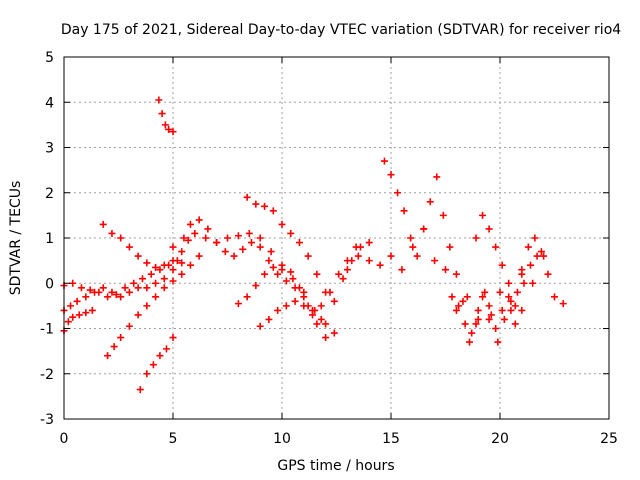 This screenshot has width=640, height=480. I want to click on y-tick-label: -2, so click(47, 375).